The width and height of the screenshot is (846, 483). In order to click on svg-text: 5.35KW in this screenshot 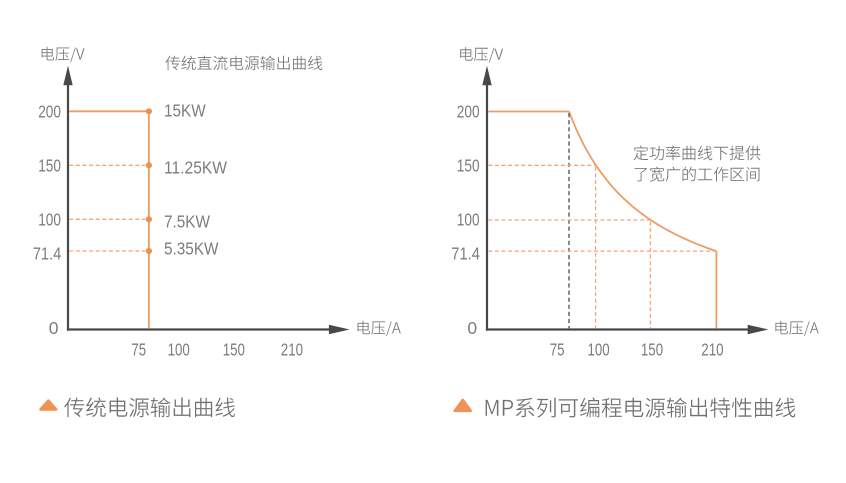, I will do `click(191, 249)`.